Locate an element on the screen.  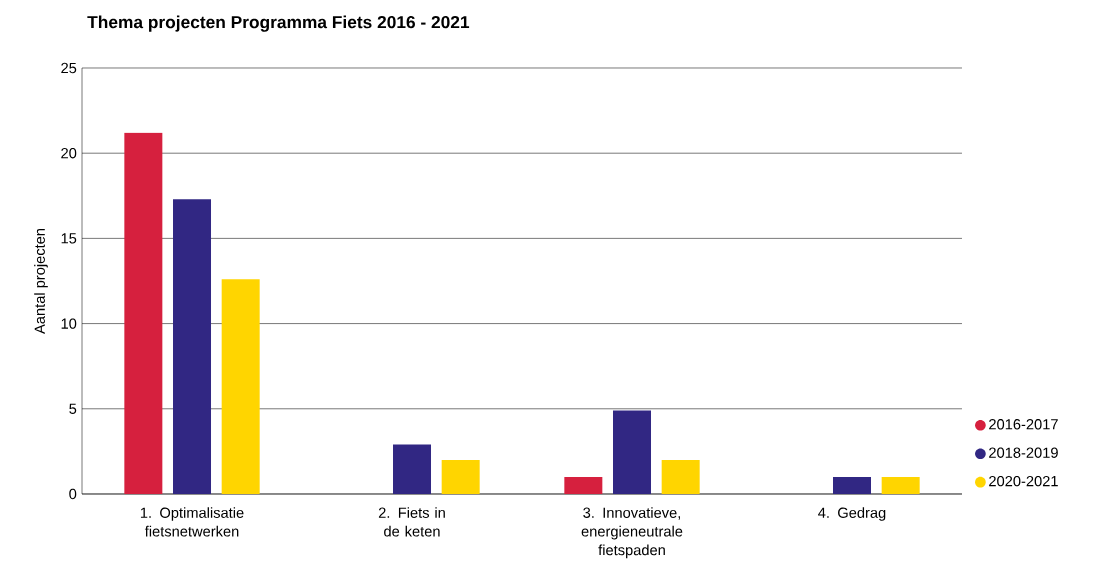
y-tick-label: 15 is located at coordinates (69, 238).